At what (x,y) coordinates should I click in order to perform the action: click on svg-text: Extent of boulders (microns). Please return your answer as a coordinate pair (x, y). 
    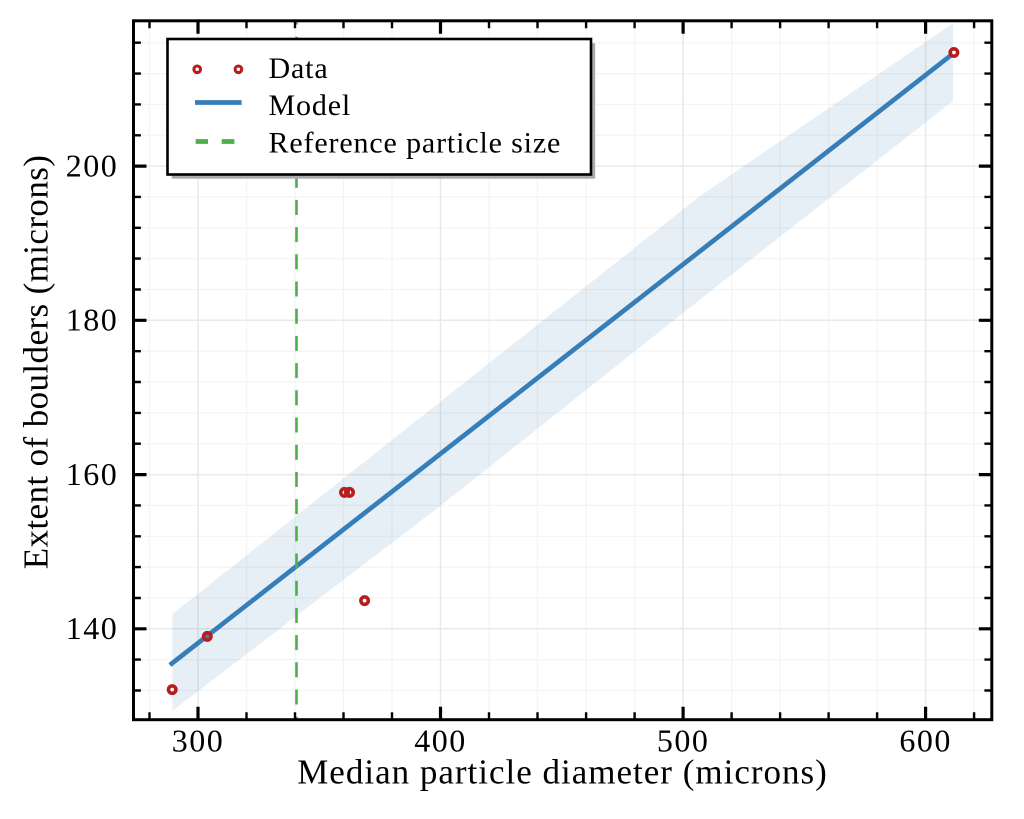
    Looking at the image, I should click on (36, 362).